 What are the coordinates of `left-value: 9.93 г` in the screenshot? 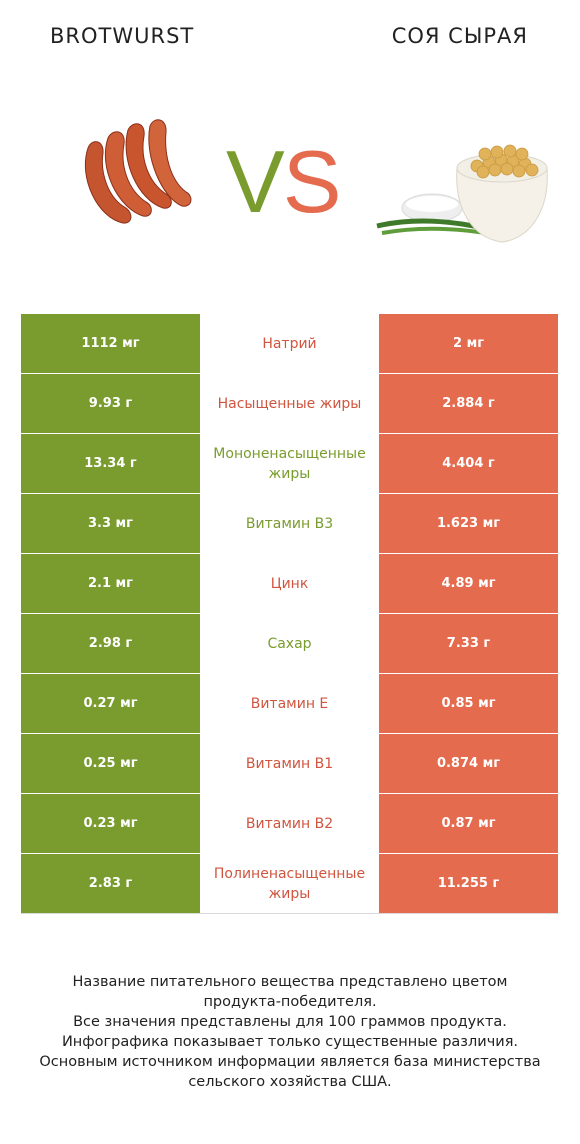 It's located at (110, 403).